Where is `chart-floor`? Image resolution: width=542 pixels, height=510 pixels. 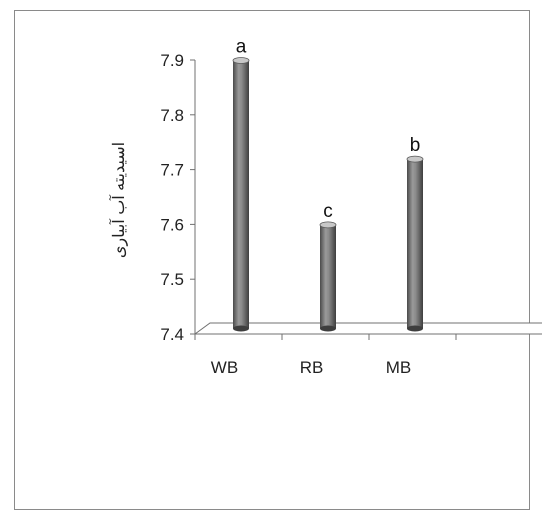 chart-floor is located at coordinates (367, 328).